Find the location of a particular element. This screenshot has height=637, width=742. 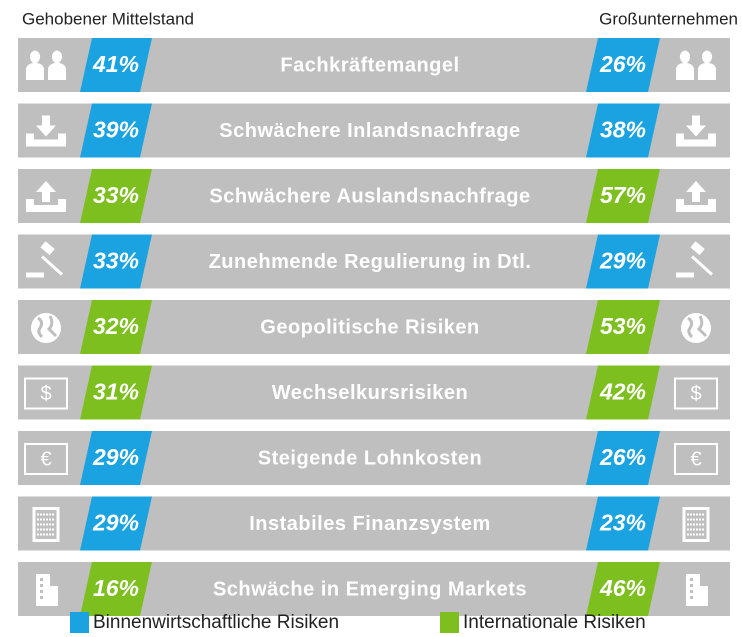

header-left: Gehobener Mittelstand is located at coordinates (108, 18).